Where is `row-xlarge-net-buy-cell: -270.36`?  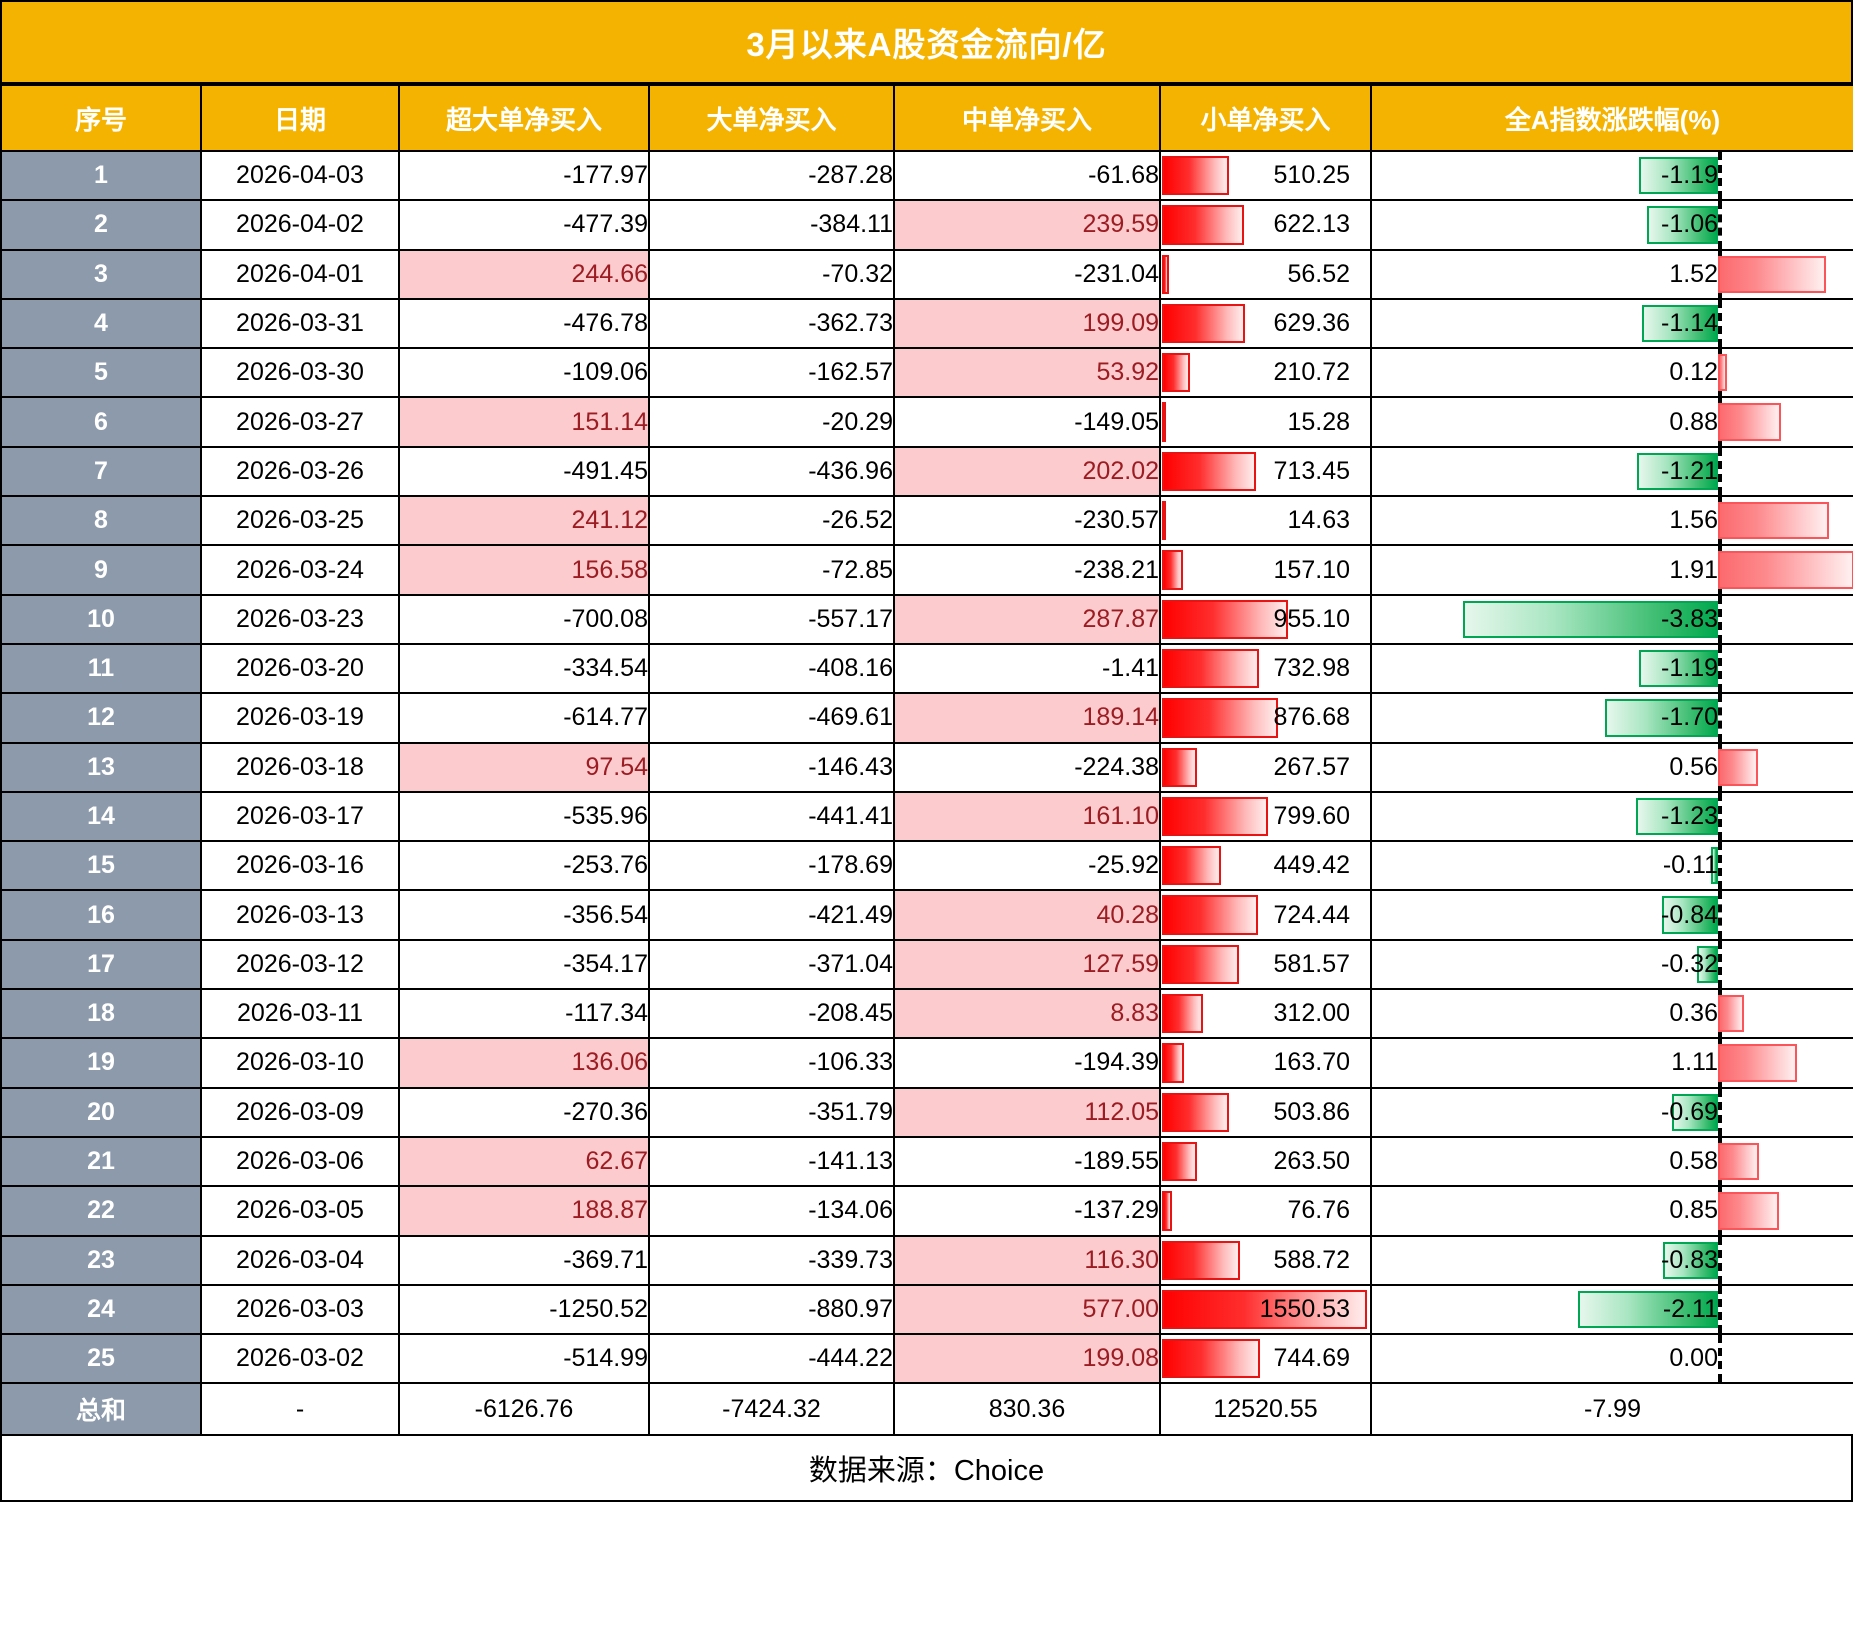 row-xlarge-net-buy-cell: -270.36 is located at coordinates (524, 1112).